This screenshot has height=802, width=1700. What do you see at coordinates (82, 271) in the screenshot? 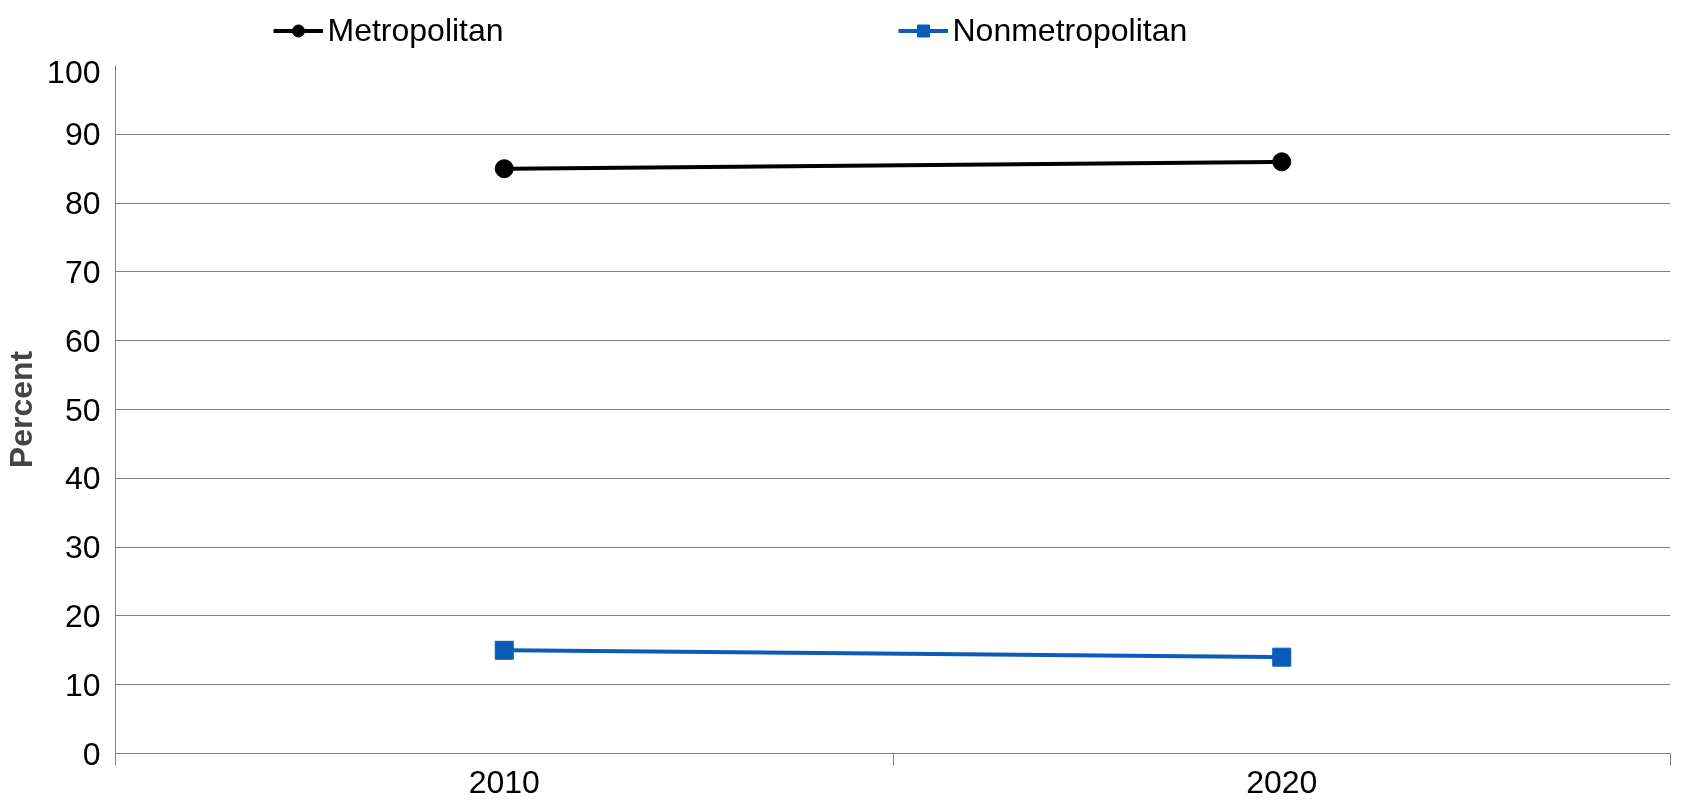
I see `y-tick-label: 70` at bounding box center [82, 271].